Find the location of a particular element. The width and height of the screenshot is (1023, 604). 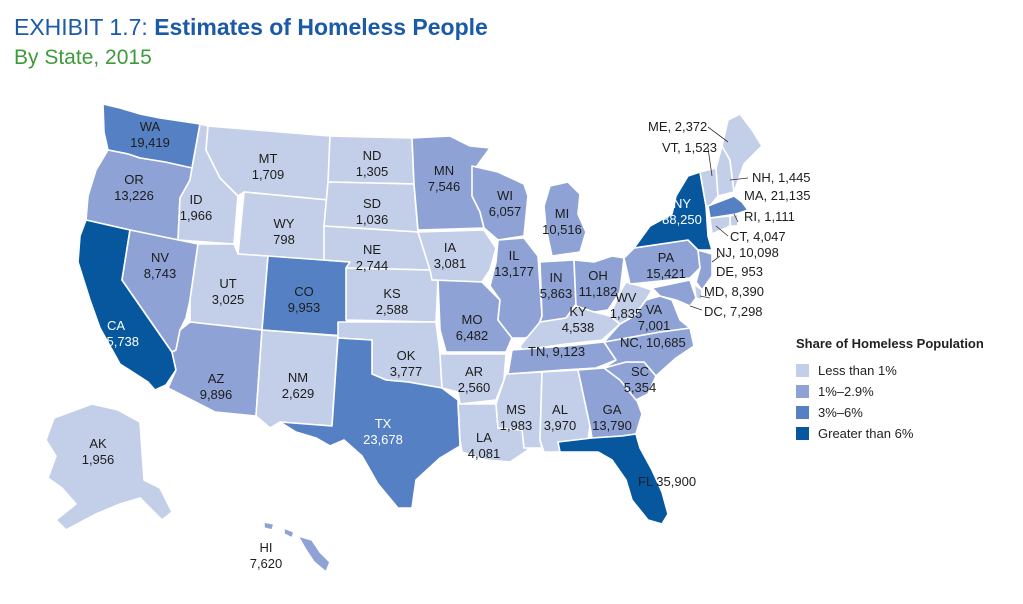

external-label-RI: RI, 1,111 is located at coordinates (769, 216).